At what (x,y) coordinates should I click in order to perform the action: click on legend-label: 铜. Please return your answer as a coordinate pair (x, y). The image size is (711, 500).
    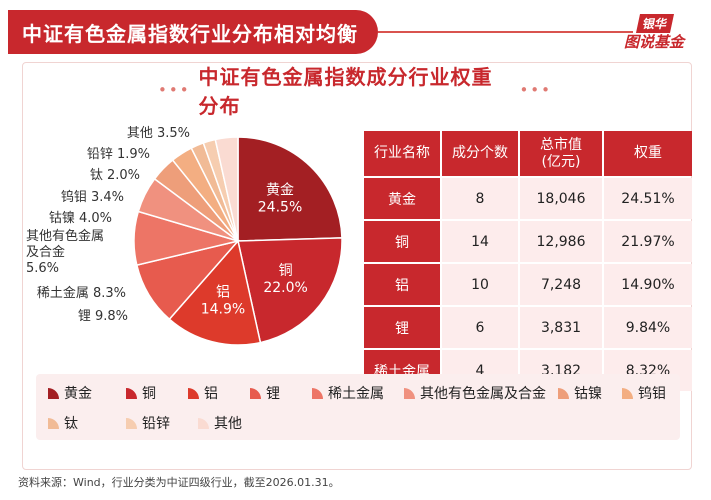
    Looking at the image, I should click on (149, 394).